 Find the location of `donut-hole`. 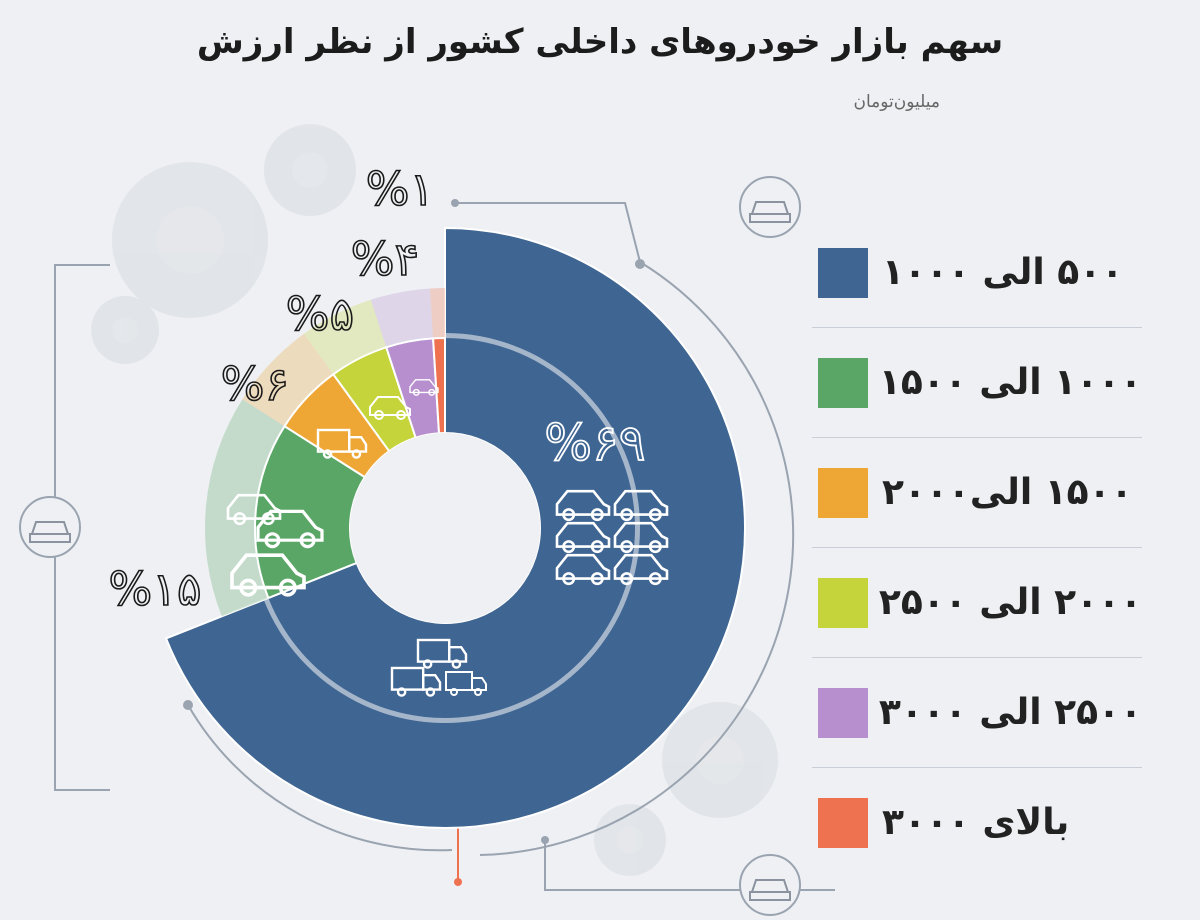

donut-hole is located at coordinates (445, 528).